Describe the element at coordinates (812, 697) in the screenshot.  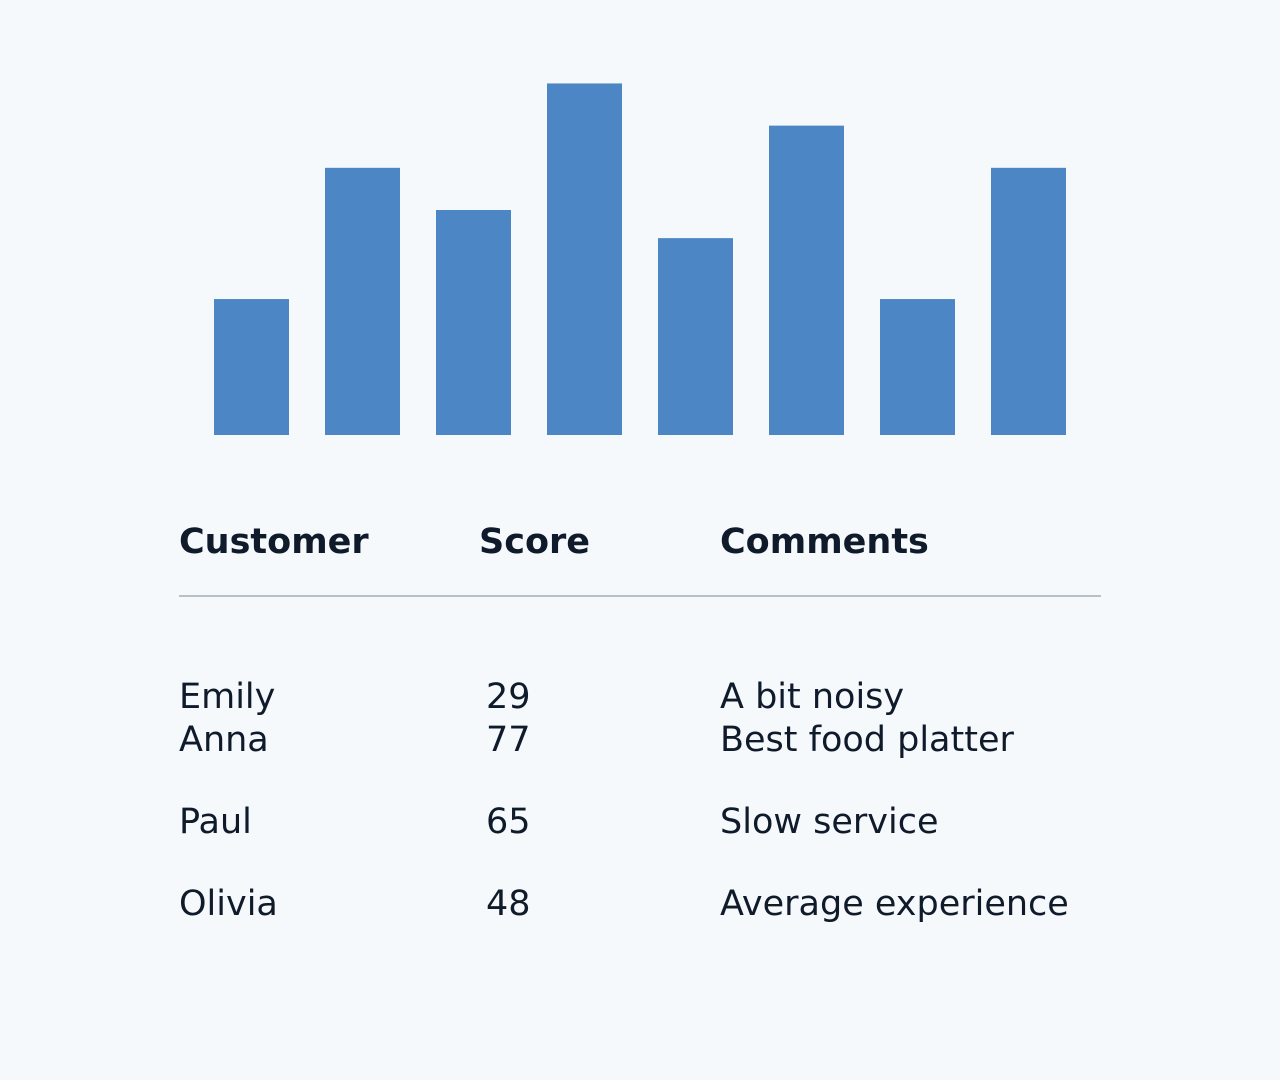
I see `comments-cell: A bit noisy` at that location.